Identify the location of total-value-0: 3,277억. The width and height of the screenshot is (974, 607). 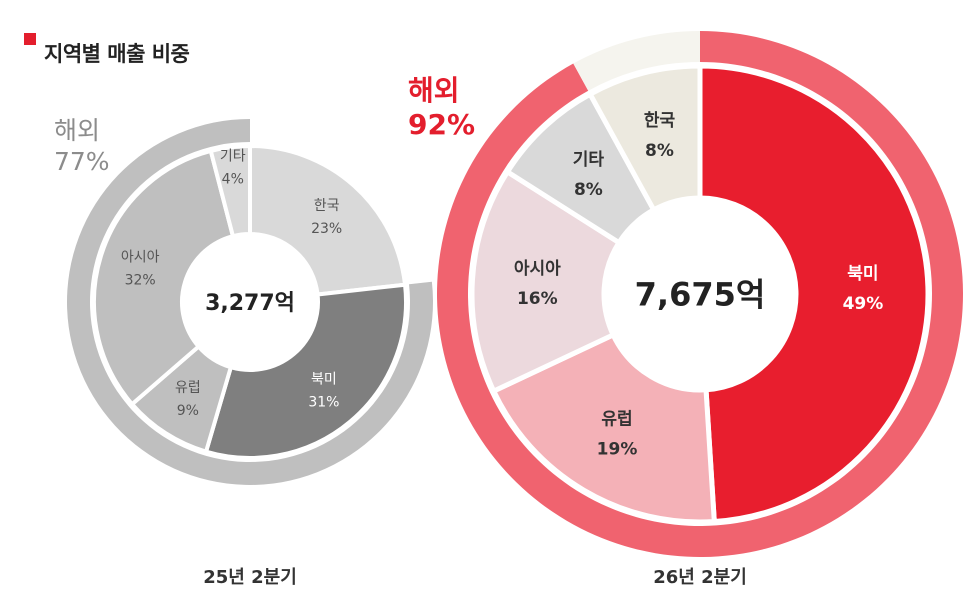
(250, 303).